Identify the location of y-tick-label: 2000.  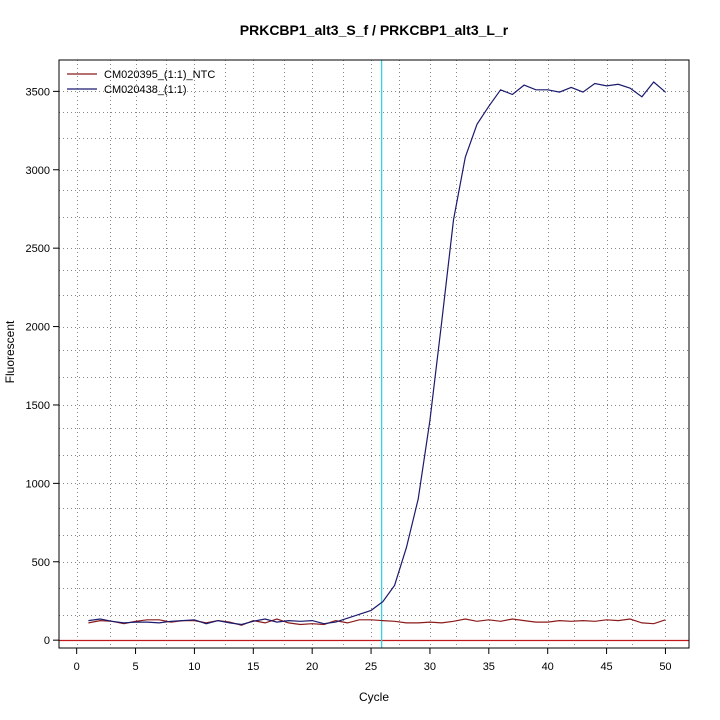
(38, 328).